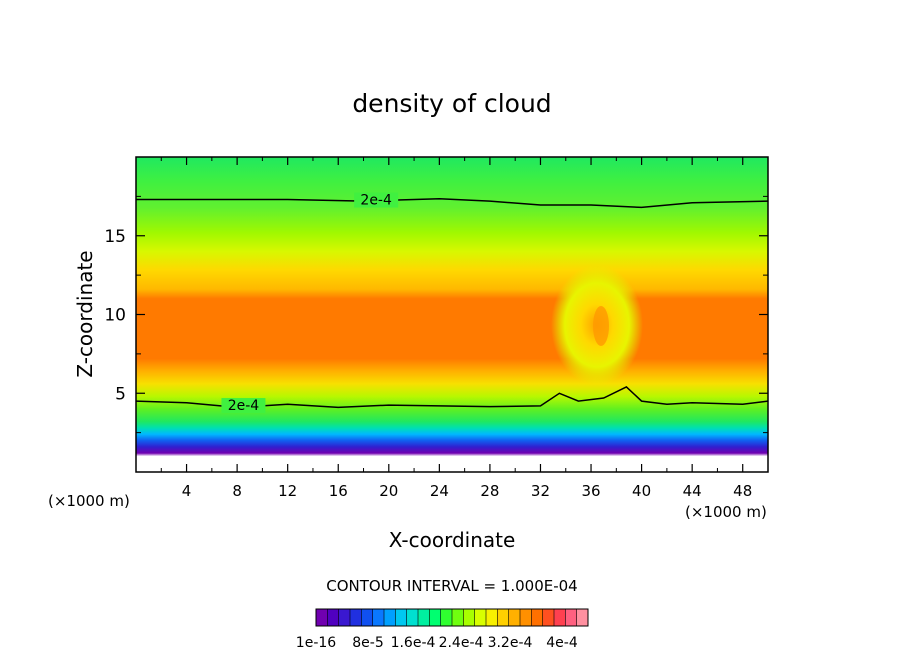 This screenshot has width=904, height=654. I want to click on x-axis-label: X-coordinate, so click(452, 540).